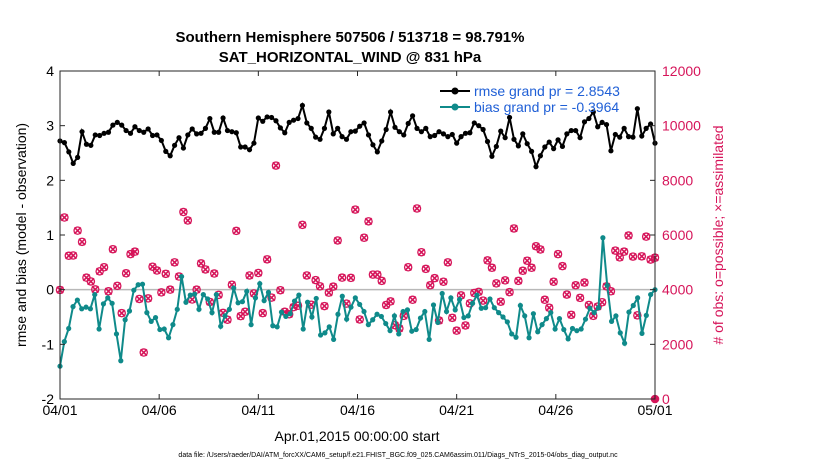 This screenshot has width=830, height=470. Describe the element at coordinates (356, 436) in the screenshot. I see `x-axis-label: Apr.01,2015 00:00:00 start` at that location.